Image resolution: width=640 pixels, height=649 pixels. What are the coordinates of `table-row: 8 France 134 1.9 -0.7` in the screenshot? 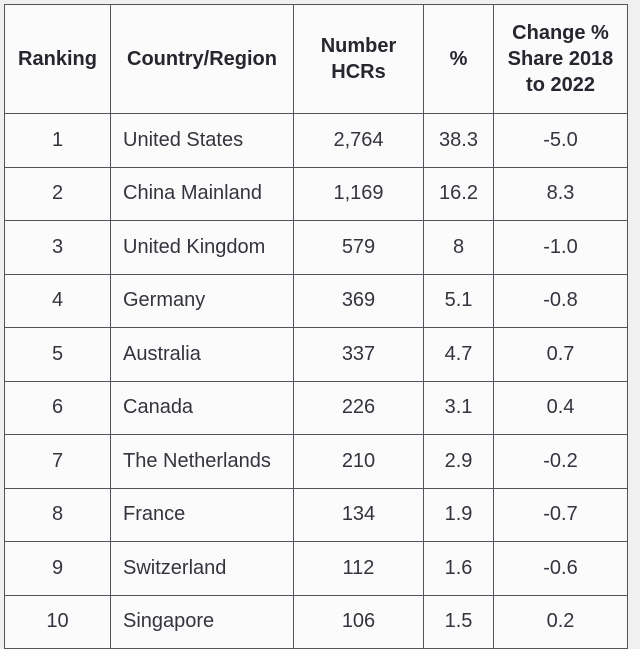 It's located at (316, 514).